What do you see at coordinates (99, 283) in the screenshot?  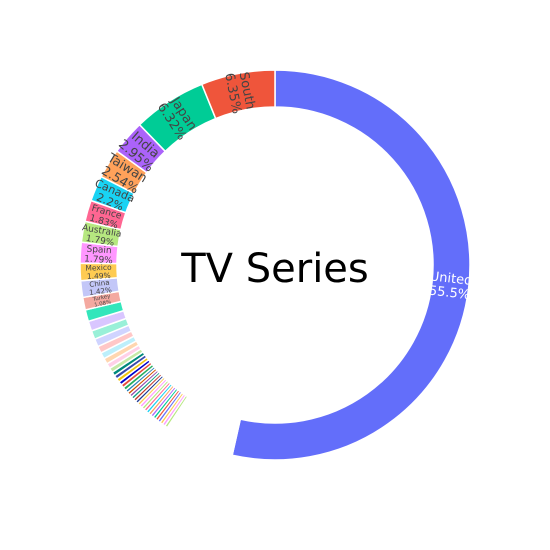 I see `slice-name-china: China` at bounding box center [99, 283].